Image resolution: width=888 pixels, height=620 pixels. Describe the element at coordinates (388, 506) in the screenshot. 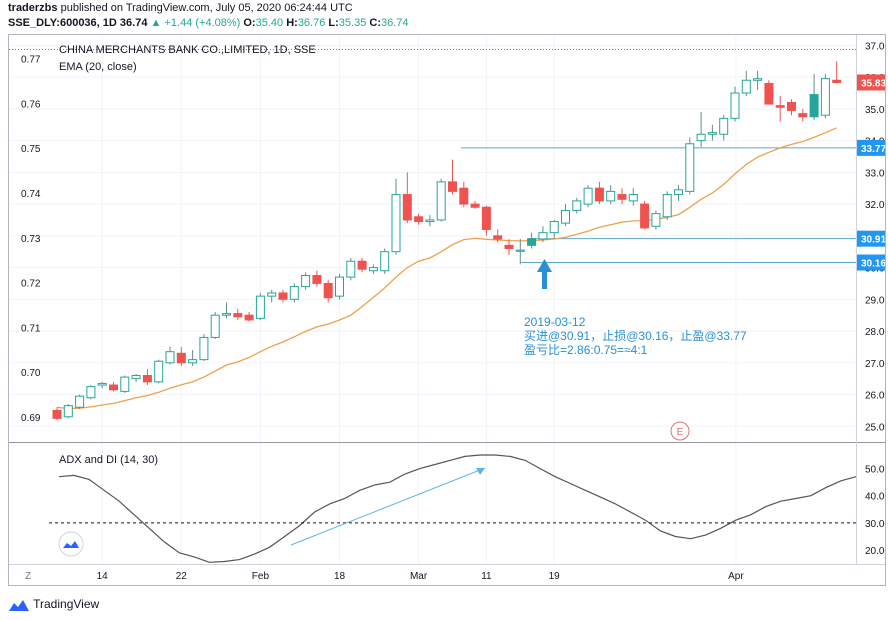

I see `adx-trend-arrow-line` at that location.